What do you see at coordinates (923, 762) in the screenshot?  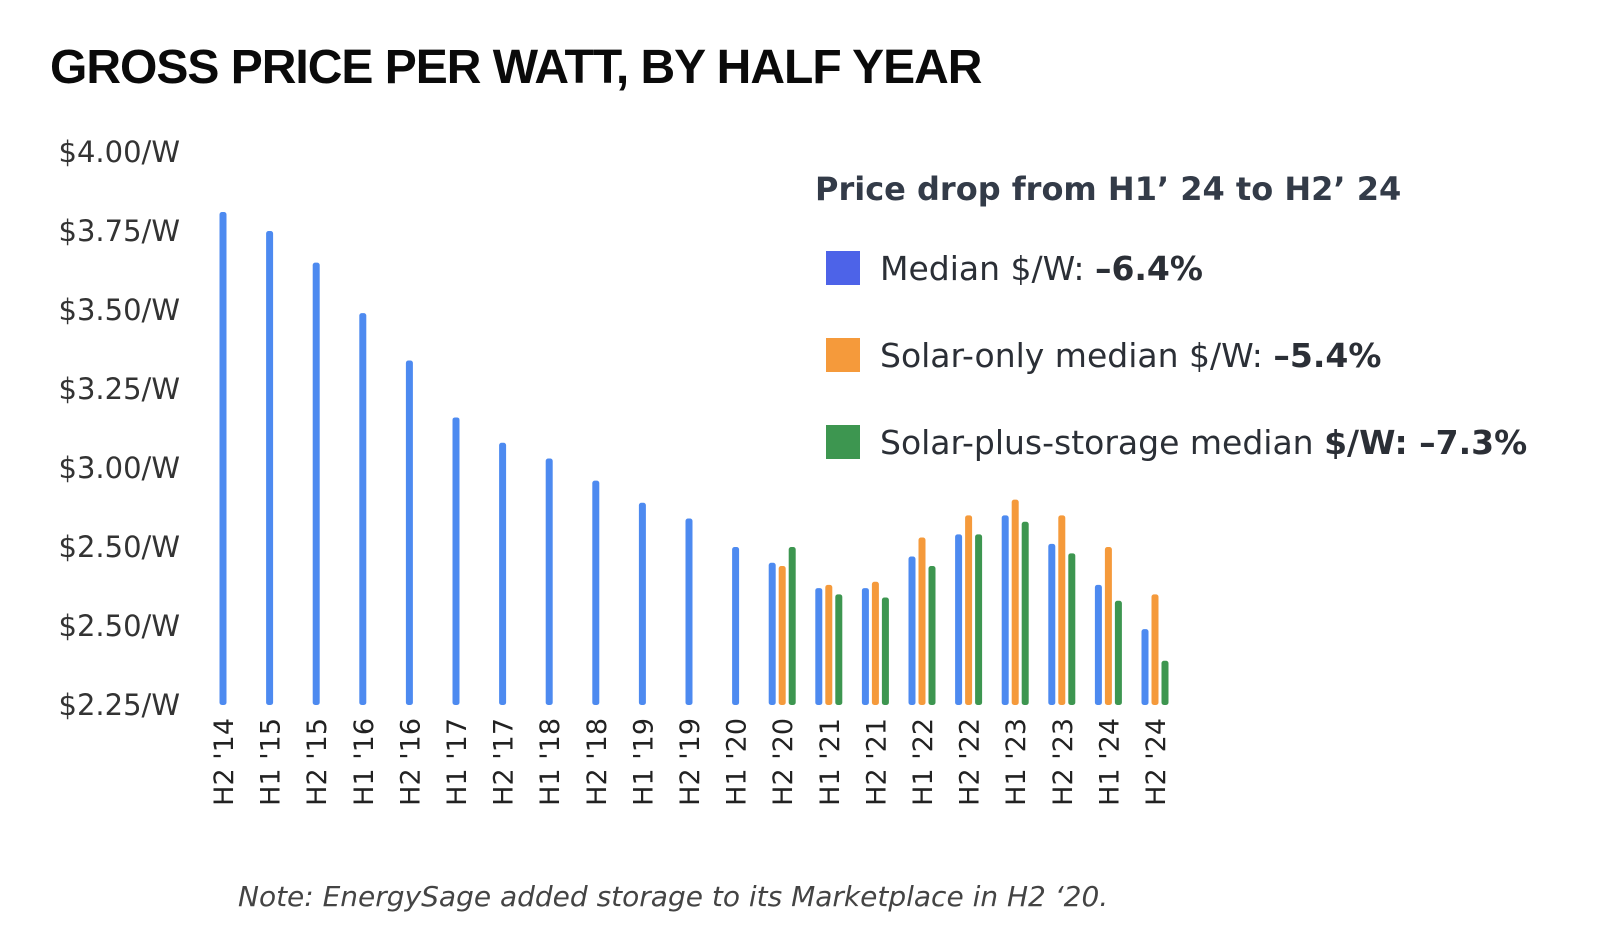 I see `x-tick-label: H1 '22` at bounding box center [923, 762].